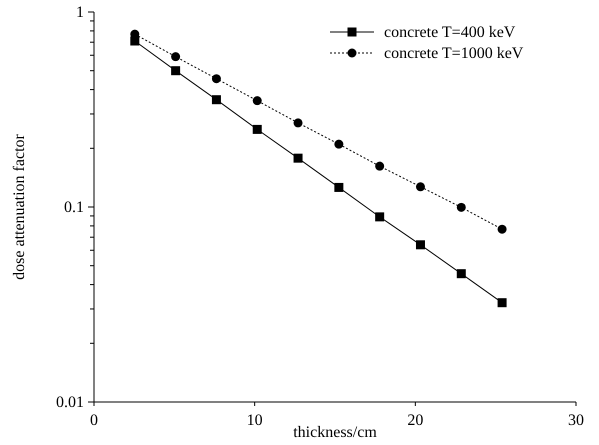 The width and height of the screenshot is (599, 445). I want to click on x-tick-label: 30, so click(576, 420).